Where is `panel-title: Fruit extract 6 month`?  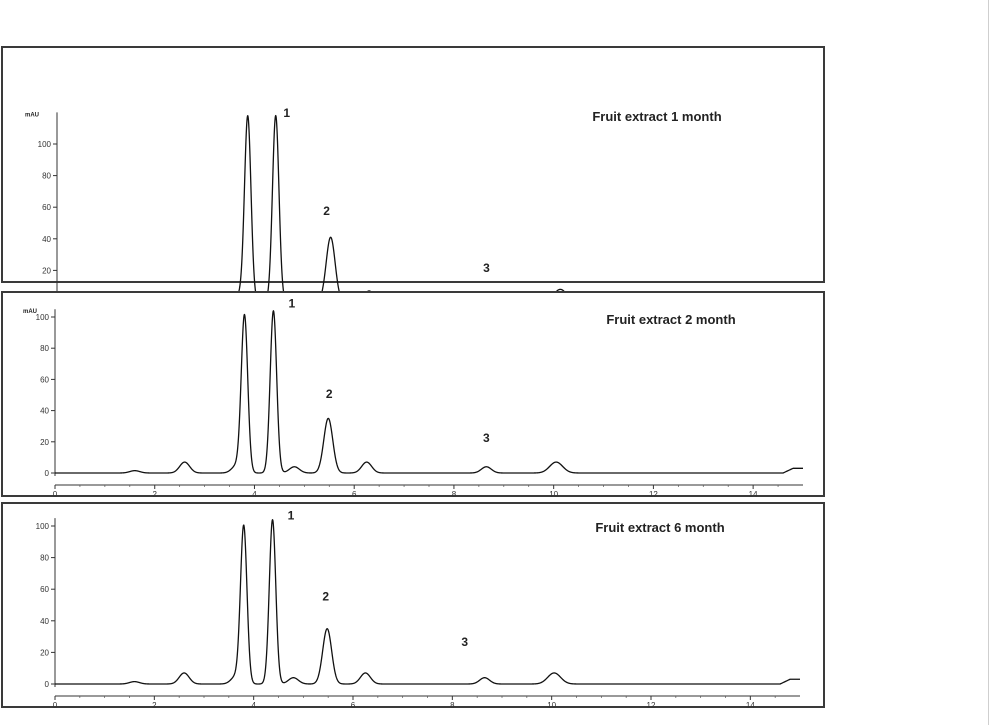
panel-title: Fruit extract 6 month is located at coordinates (659, 527).